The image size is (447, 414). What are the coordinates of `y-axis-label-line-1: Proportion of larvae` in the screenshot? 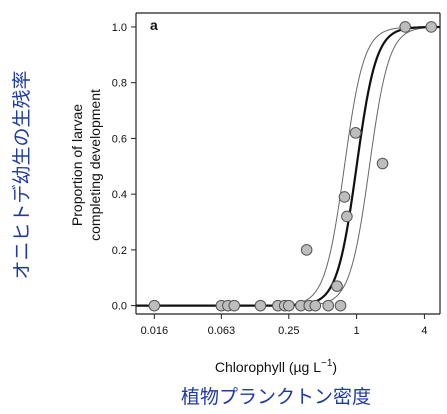 It's located at (77, 165).